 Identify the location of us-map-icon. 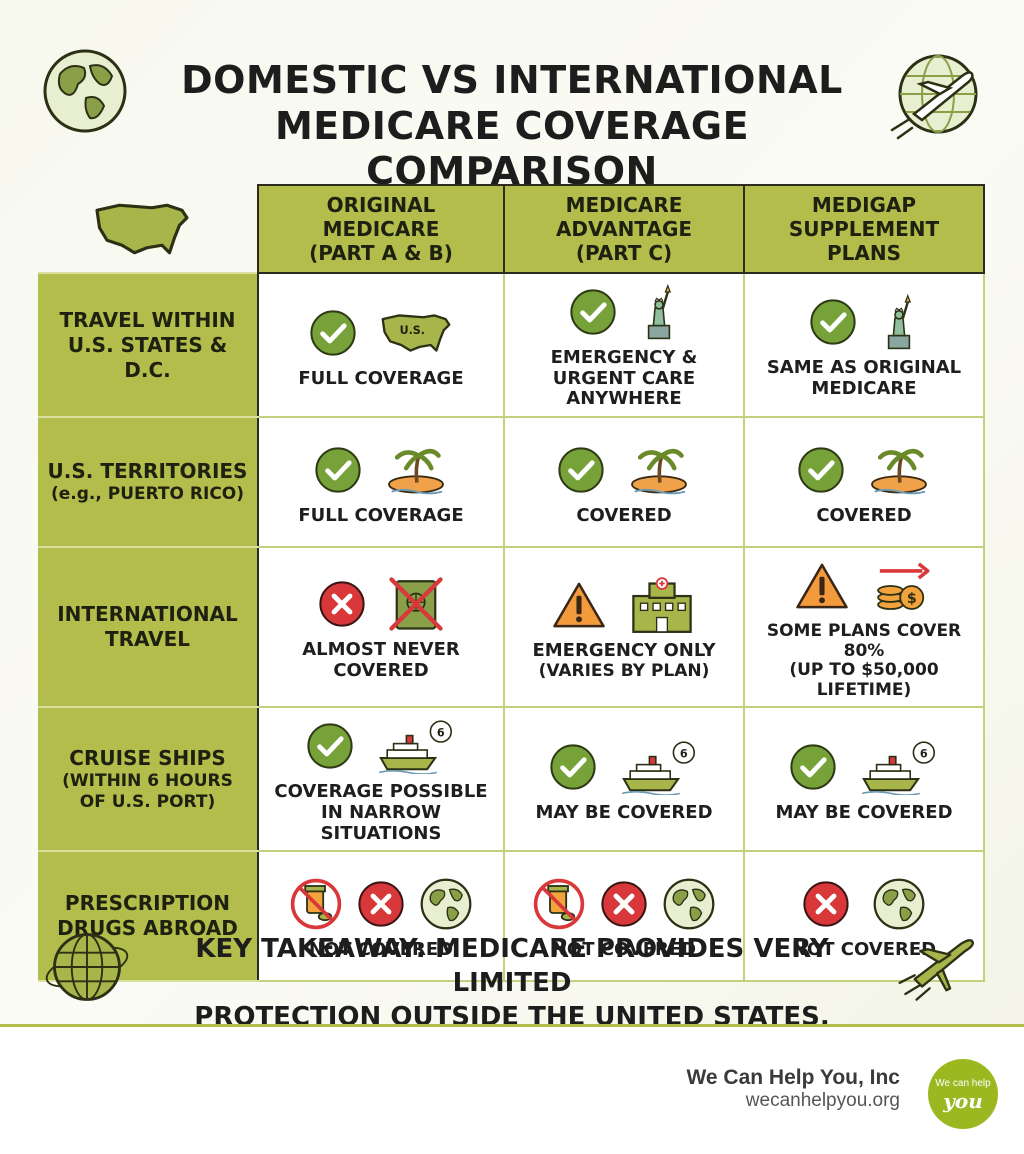
(142, 229).